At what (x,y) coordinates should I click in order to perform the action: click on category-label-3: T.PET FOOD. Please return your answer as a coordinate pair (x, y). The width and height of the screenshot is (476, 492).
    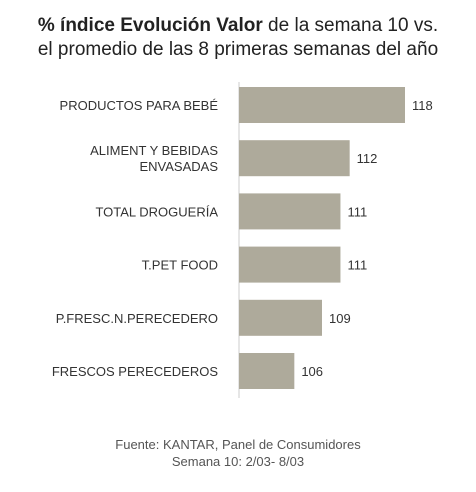
    Looking at the image, I should click on (180, 265).